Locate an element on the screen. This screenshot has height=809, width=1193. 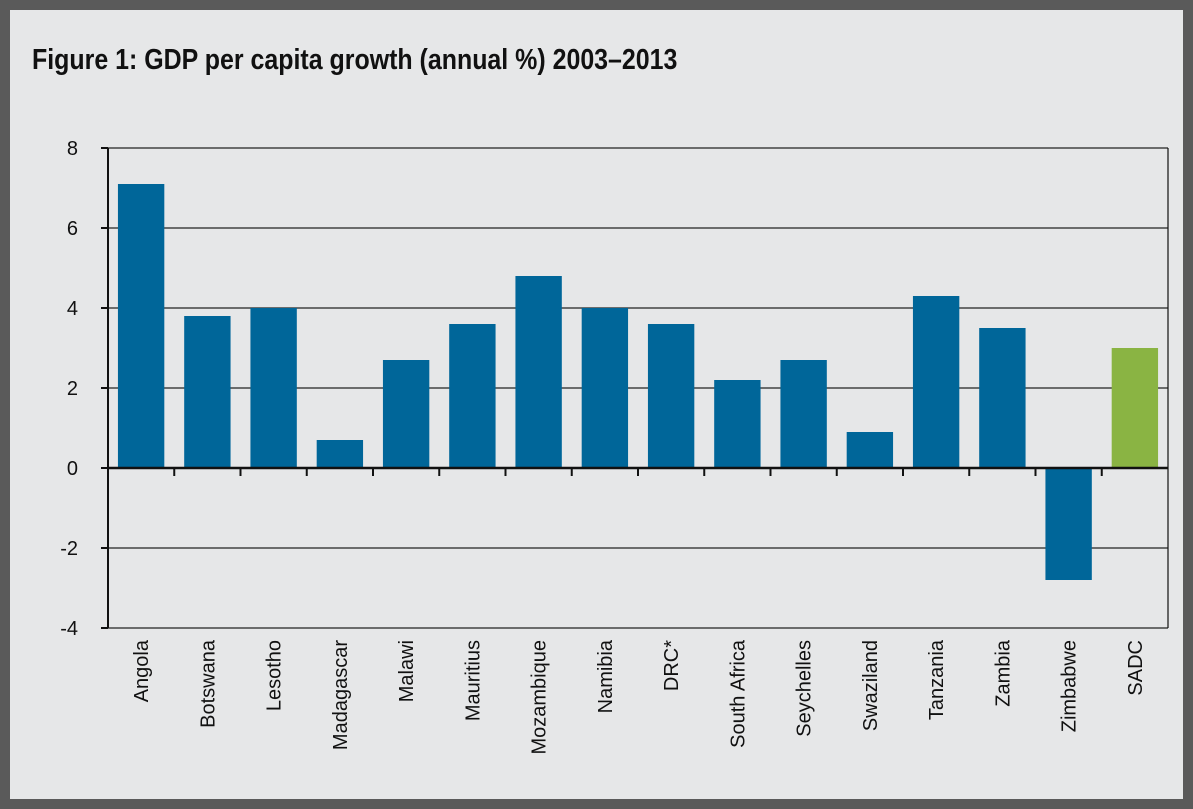
x-tick-label: Botswana is located at coordinates (208, 683).